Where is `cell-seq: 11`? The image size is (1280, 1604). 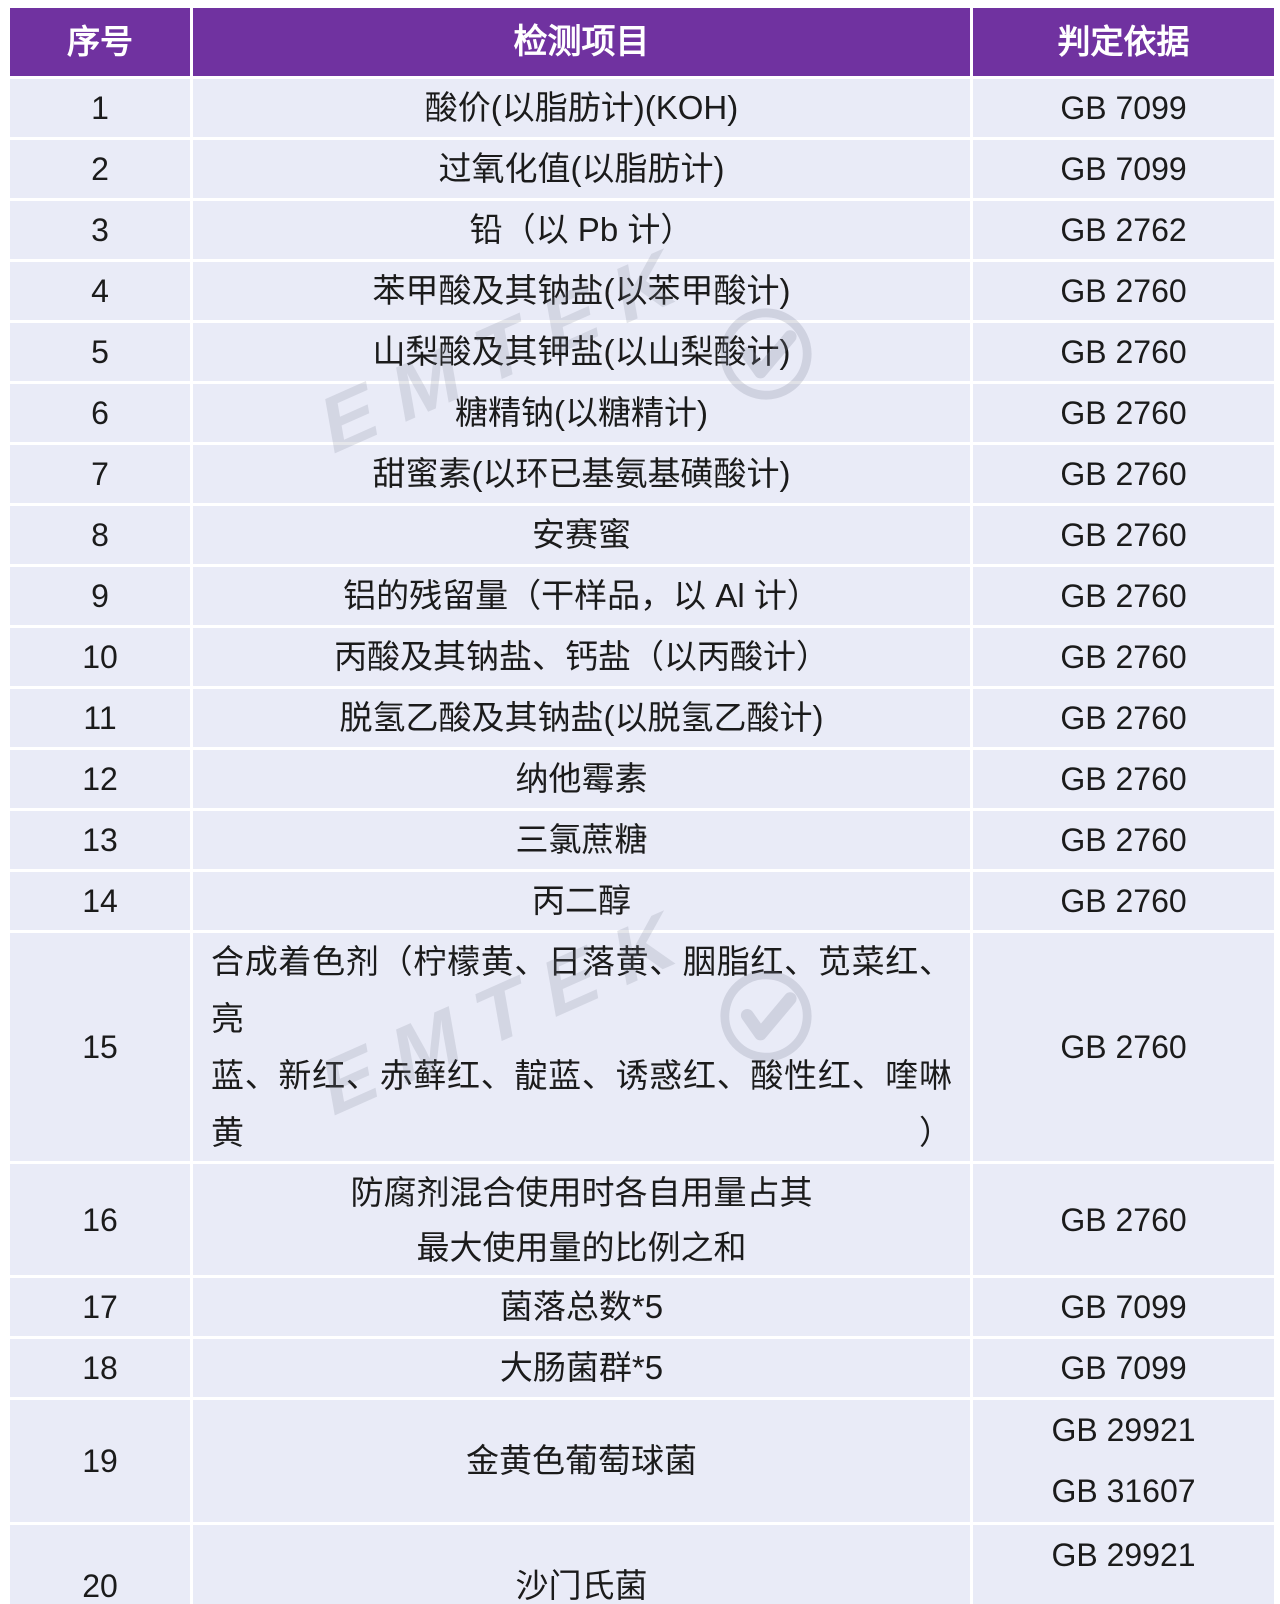
cell-seq: 11 is located at coordinates (100, 718).